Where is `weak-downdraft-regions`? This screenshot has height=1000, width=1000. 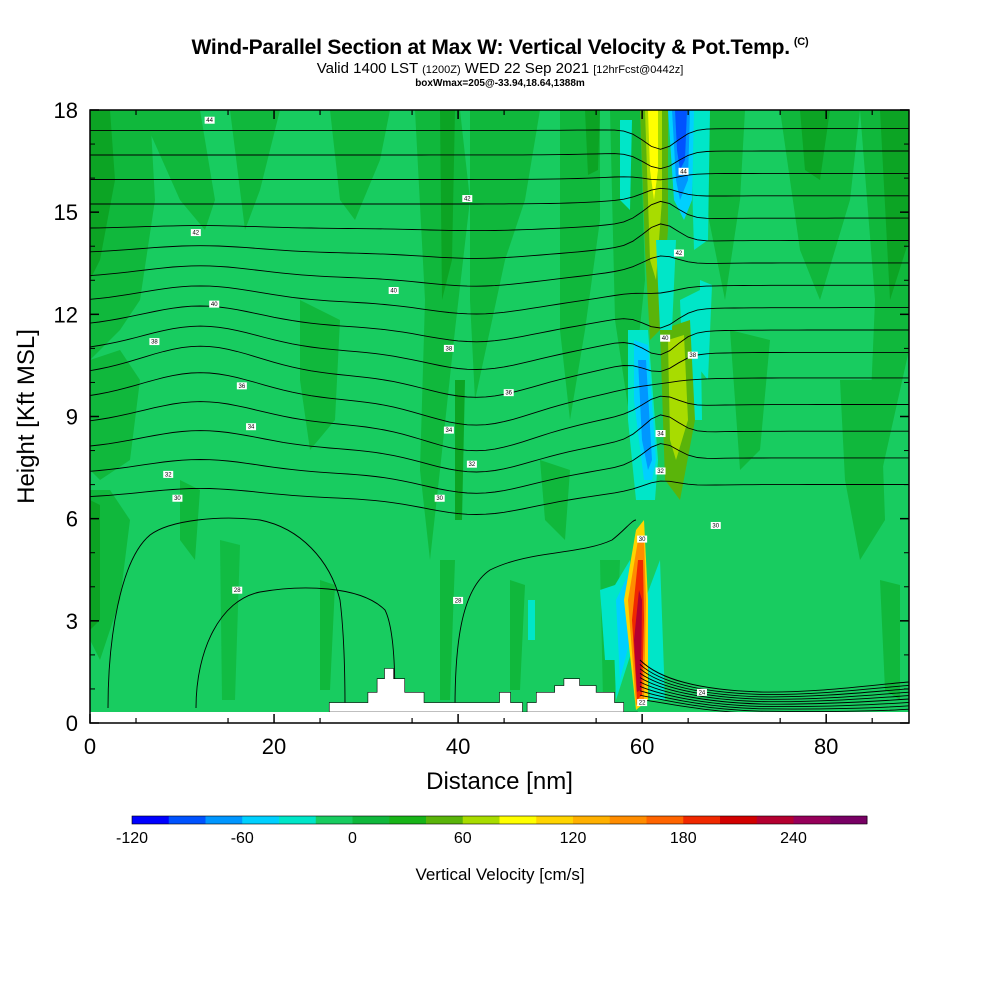
weak-downdraft-regions is located at coordinates (620, 385).